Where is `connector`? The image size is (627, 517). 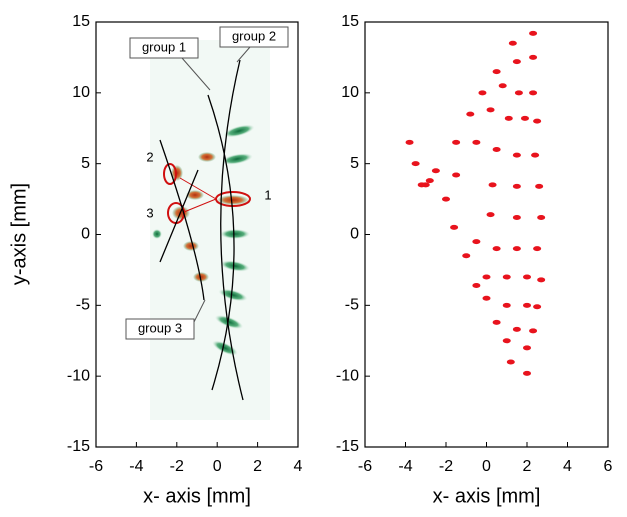 connector is located at coordinates (198, 195).